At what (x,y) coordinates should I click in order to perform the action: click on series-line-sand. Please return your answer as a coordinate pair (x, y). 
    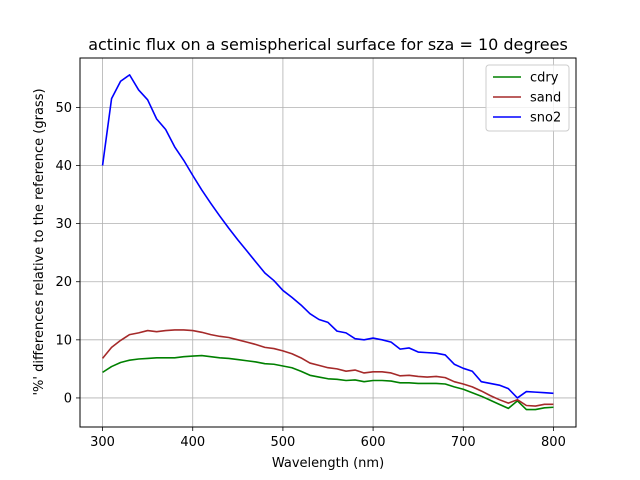
    Looking at the image, I should click on (327, 368).